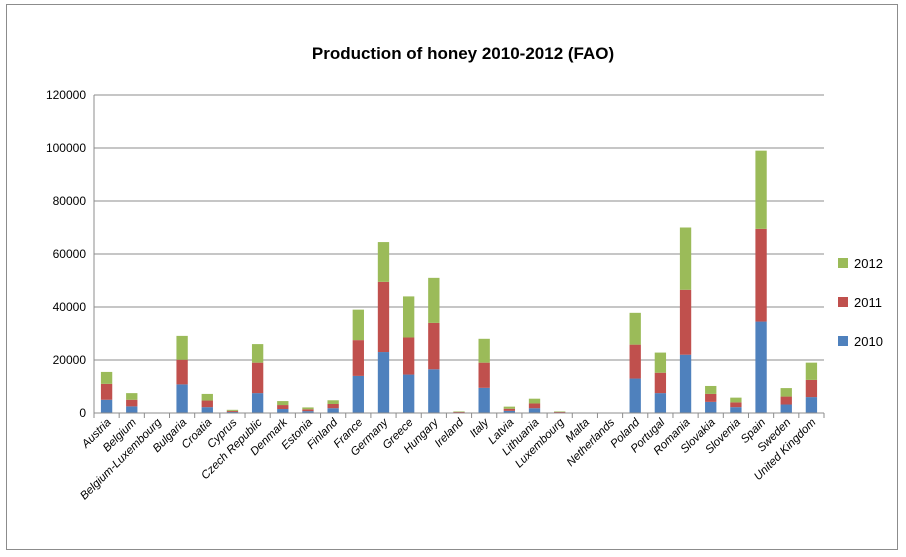  I want to click on legend: 2012 2011 2010, so click(860, 302).